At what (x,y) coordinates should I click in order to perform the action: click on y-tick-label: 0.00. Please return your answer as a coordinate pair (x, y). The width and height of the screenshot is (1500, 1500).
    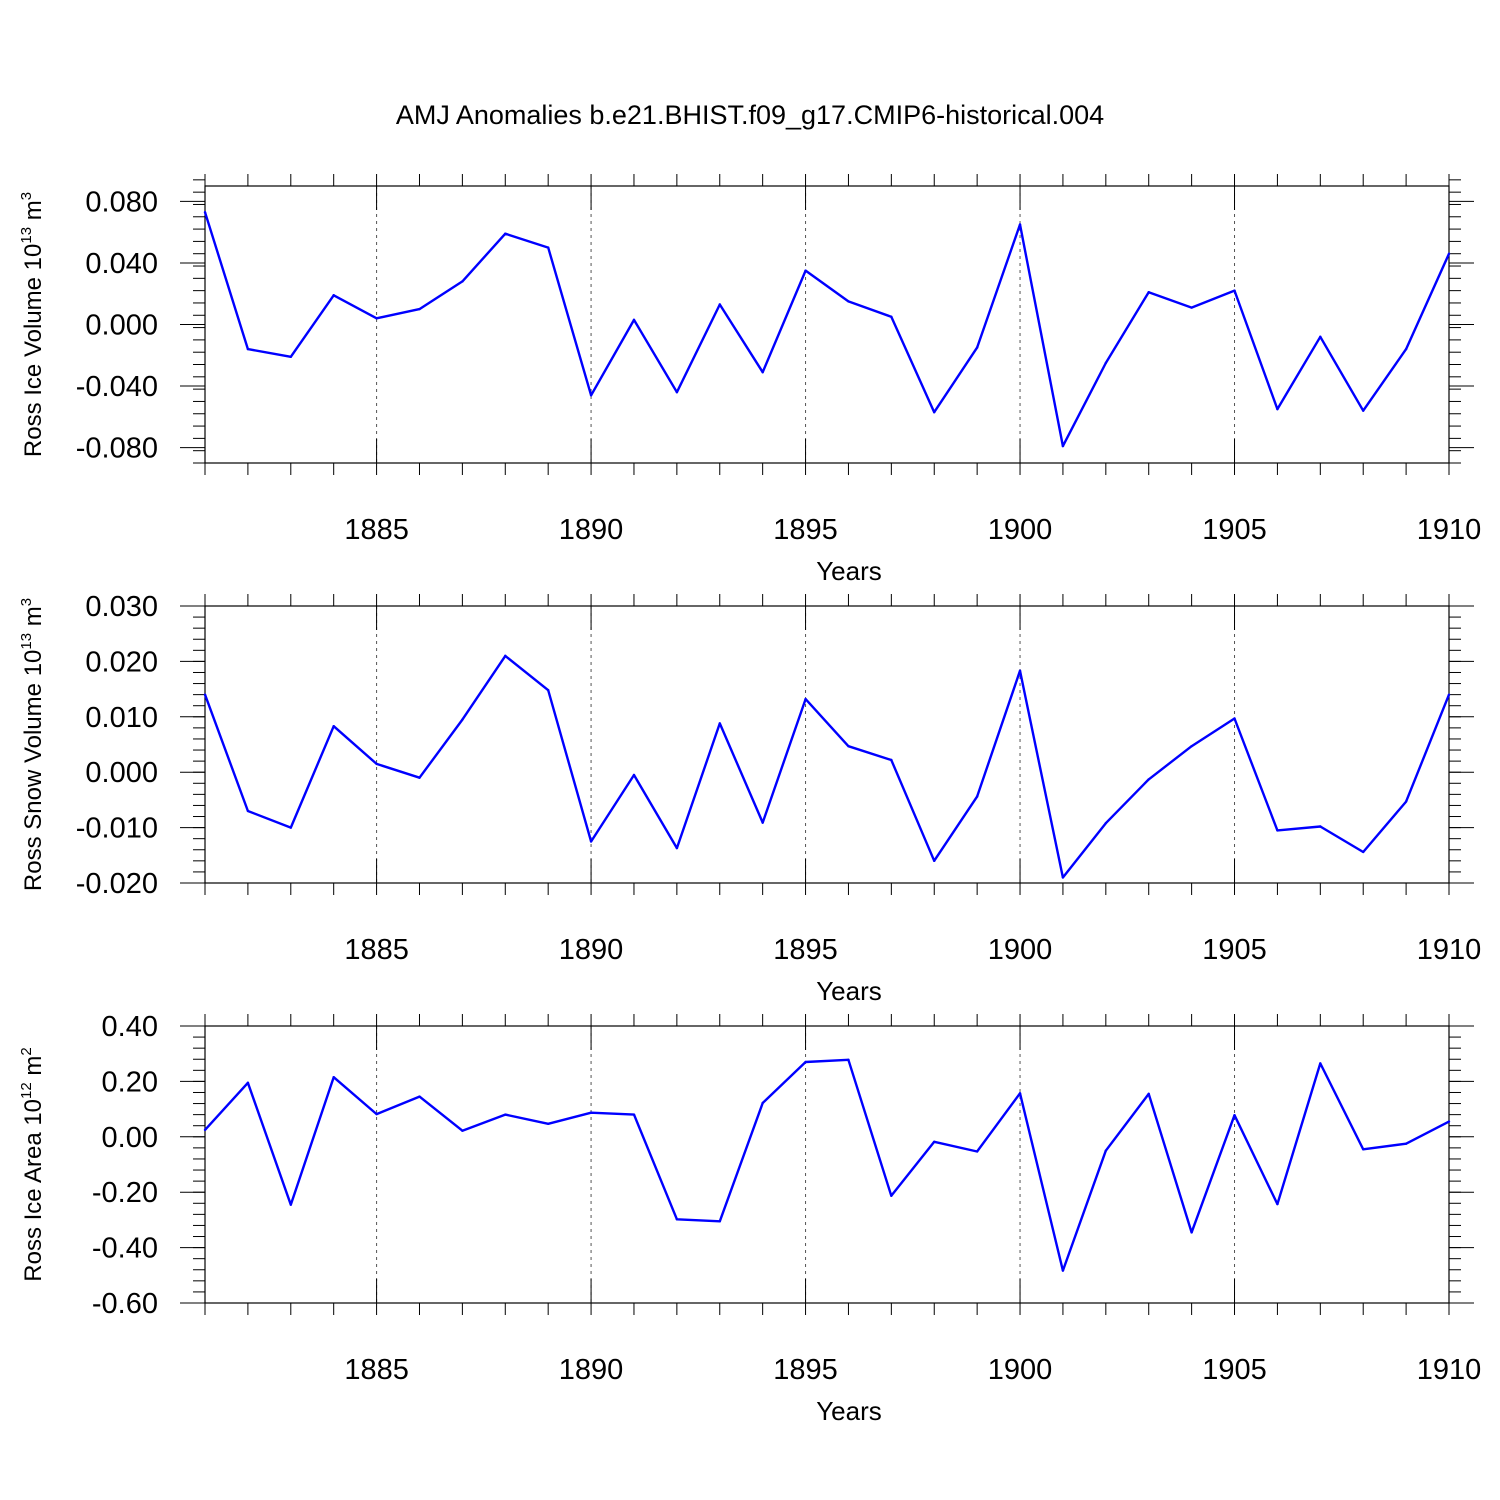
    Looking at the image, I should click on (130, 1138).